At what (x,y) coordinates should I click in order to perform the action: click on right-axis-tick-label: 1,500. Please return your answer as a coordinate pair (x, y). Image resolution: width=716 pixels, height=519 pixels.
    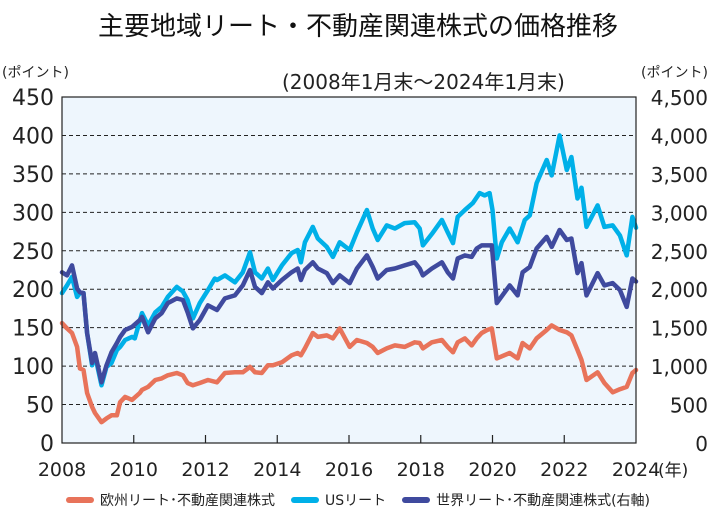
    Looking at the image, I should click on (679, 329).